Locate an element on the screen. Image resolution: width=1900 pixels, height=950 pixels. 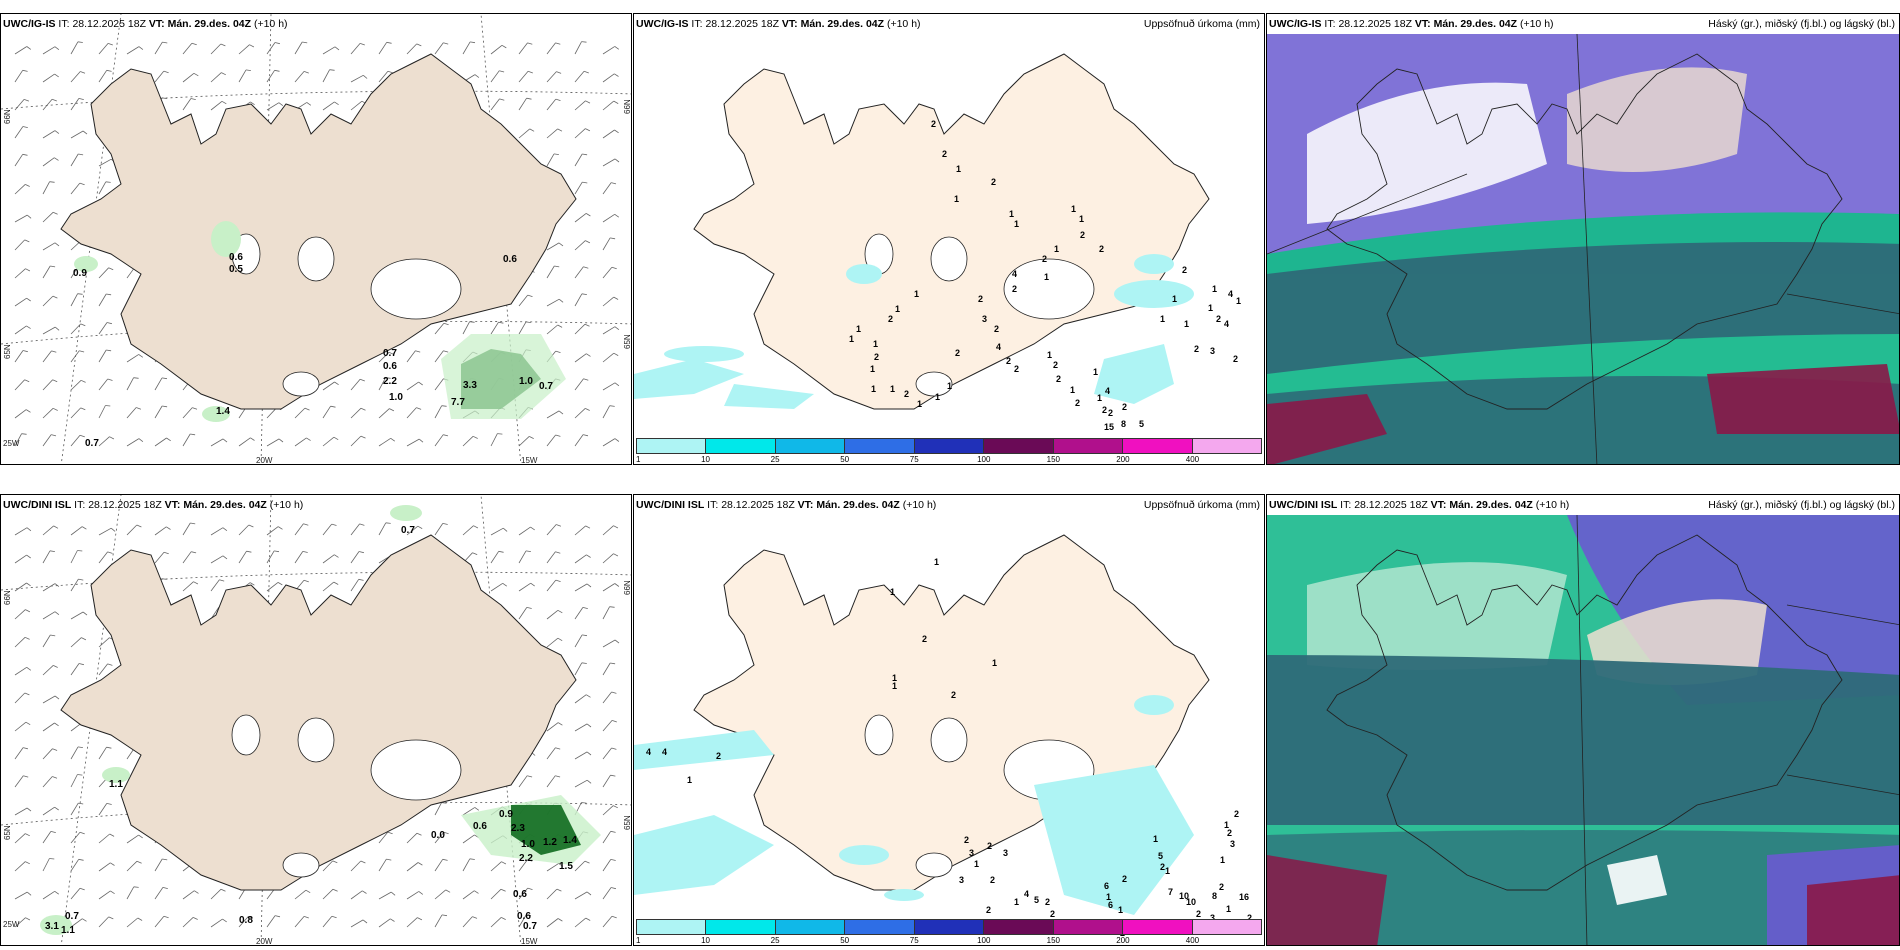
lat-label: 66N is located at coordinates (7, 116).